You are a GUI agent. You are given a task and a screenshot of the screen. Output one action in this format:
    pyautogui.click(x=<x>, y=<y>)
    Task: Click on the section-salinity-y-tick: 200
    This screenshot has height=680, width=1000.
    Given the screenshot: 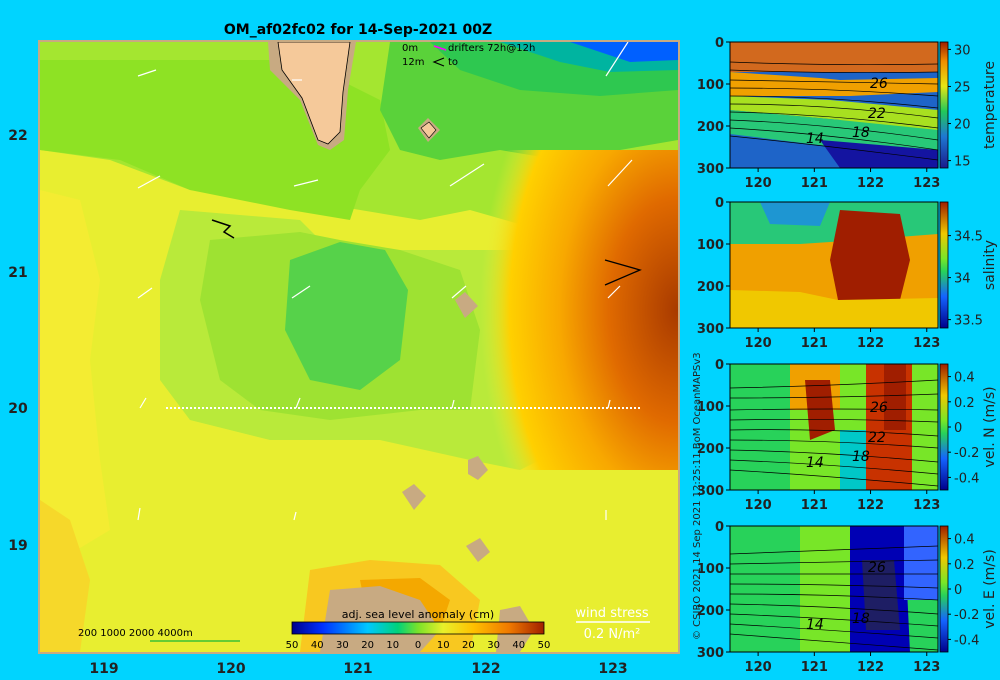 What is the action you would take?
    pyautogui.click(x=710, y=287)
    